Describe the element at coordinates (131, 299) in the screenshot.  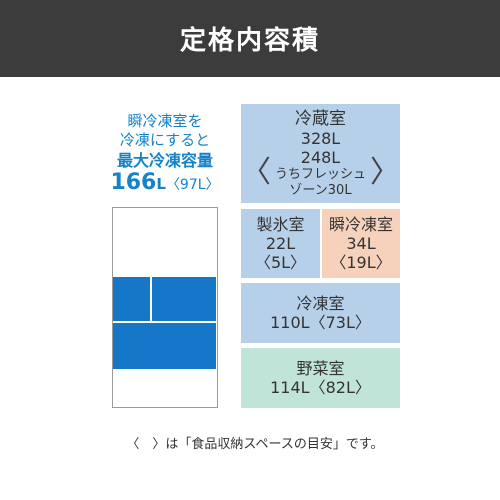
I see `diagram-ice-compartment` at that location.